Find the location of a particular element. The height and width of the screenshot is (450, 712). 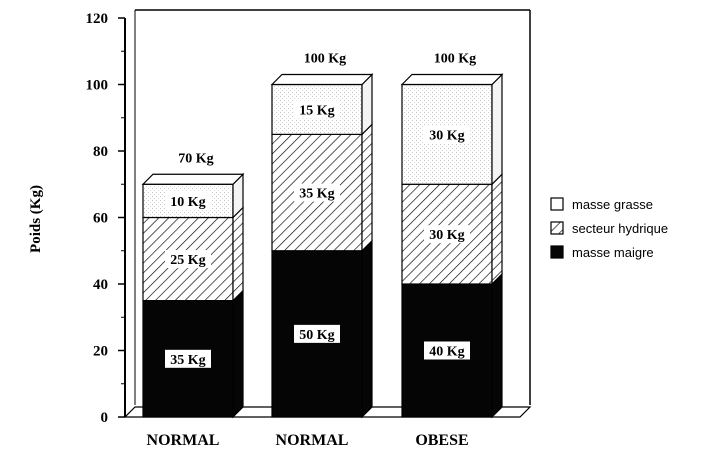

y-tick-label: 20 is located at coordinates (100, 352).